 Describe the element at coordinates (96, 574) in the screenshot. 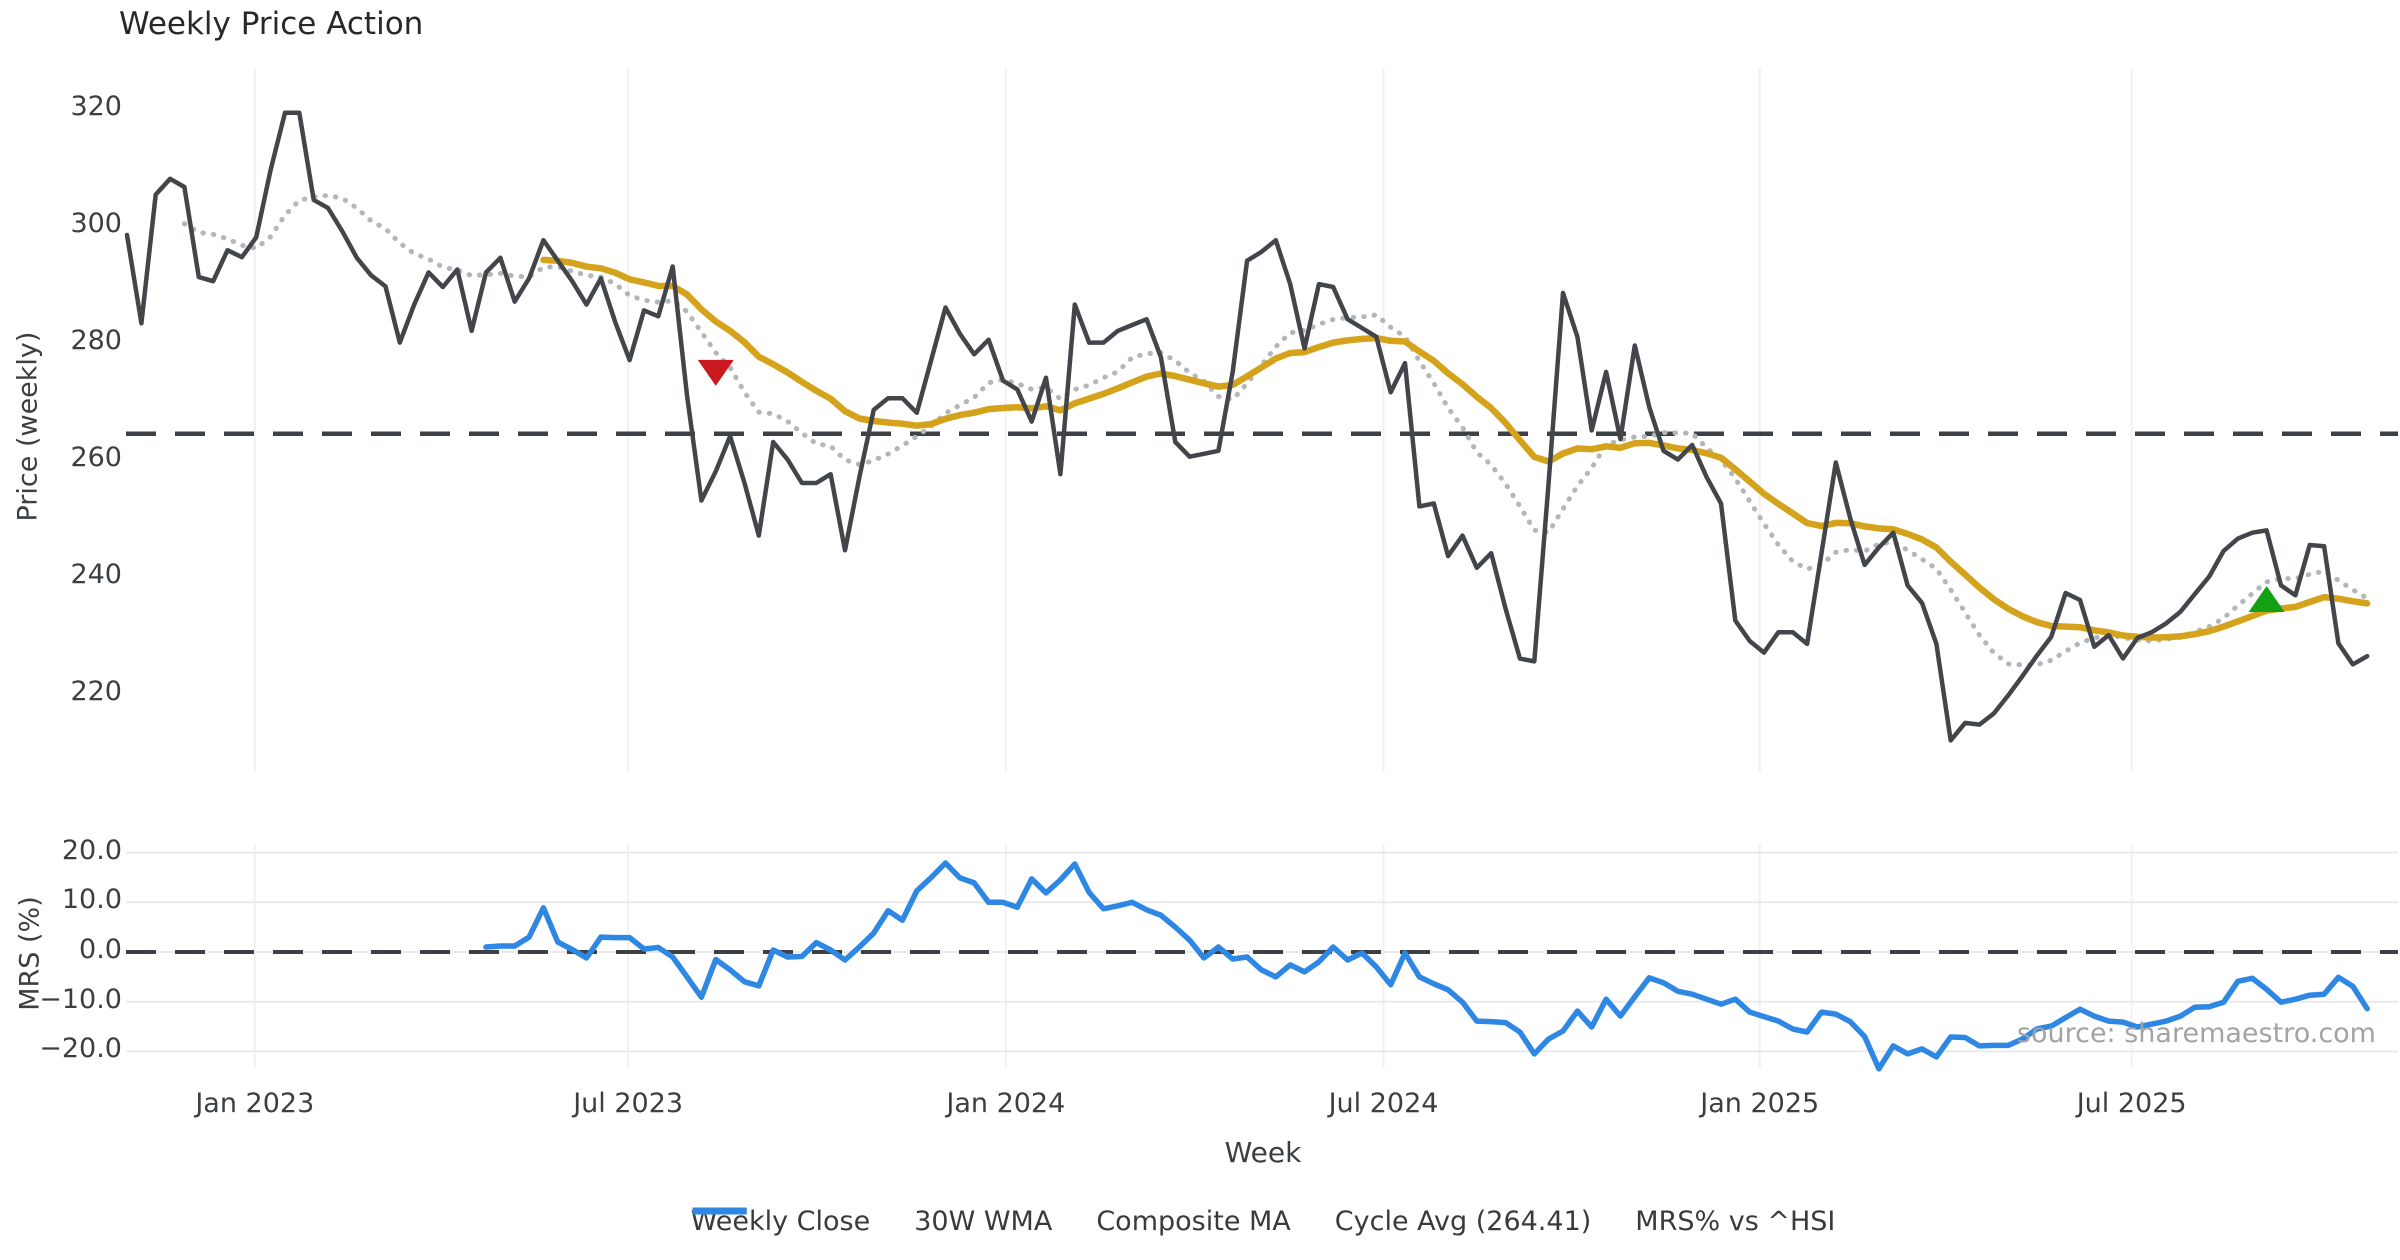

I see `price-tick-label: 240` at that location.